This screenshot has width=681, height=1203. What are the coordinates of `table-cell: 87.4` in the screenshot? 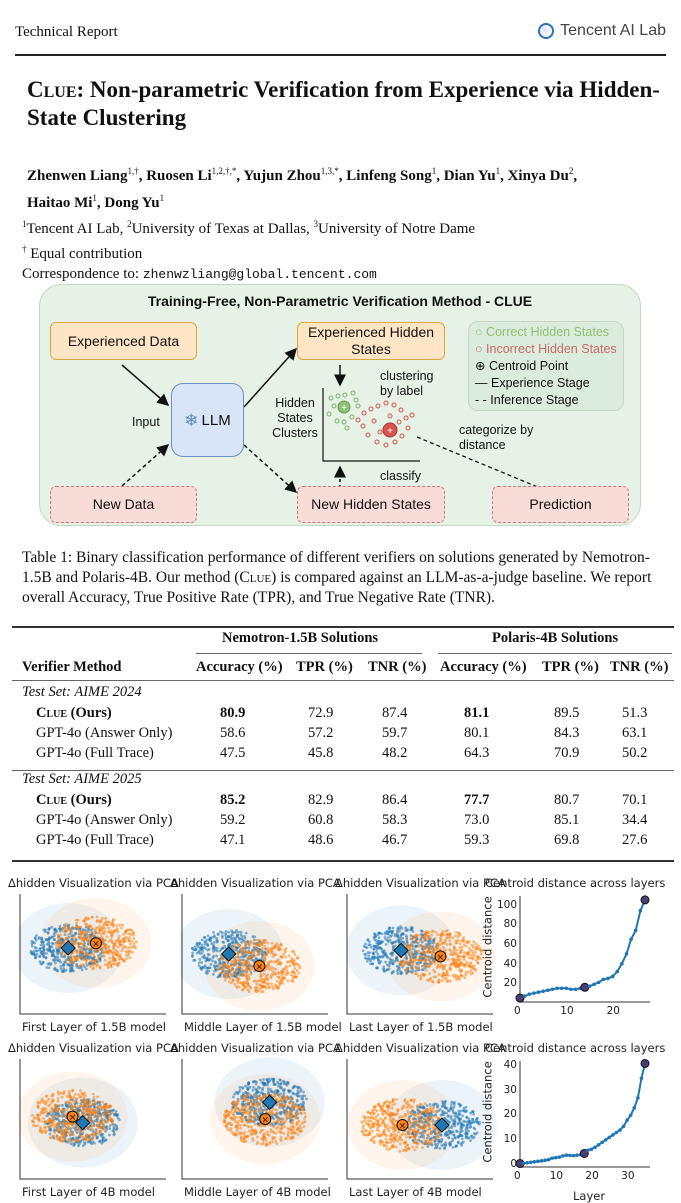 It's located at (394, 713).